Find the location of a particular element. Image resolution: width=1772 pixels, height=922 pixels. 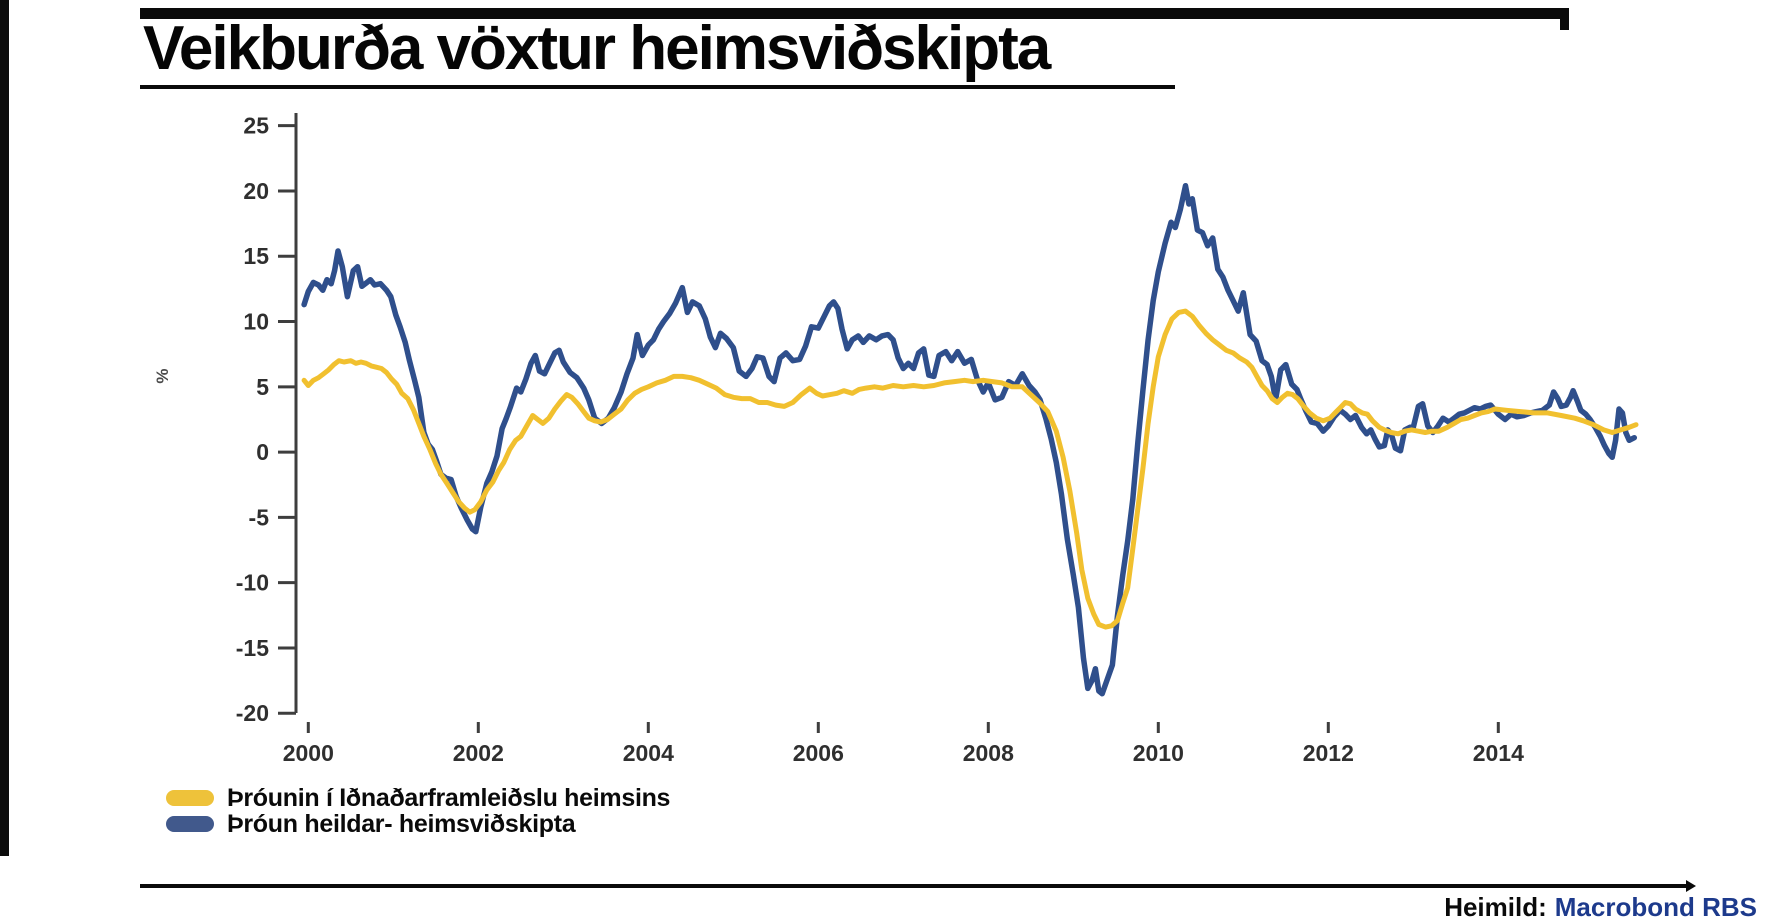

x-axis-tick-label: 2000 is located at coordinates (308, 753).